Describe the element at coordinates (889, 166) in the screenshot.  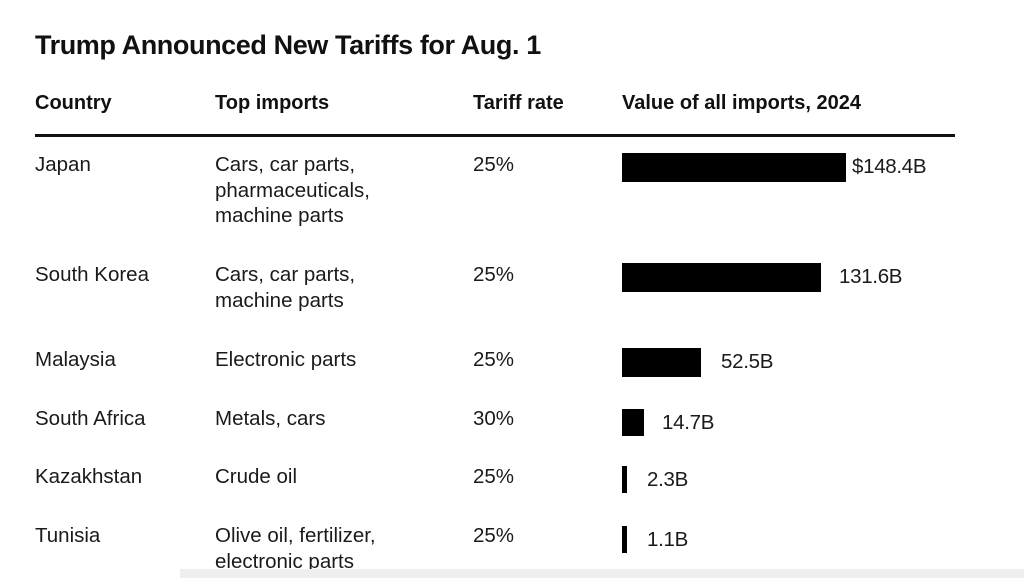
I see `import-value-label: $148.4B` at that location.